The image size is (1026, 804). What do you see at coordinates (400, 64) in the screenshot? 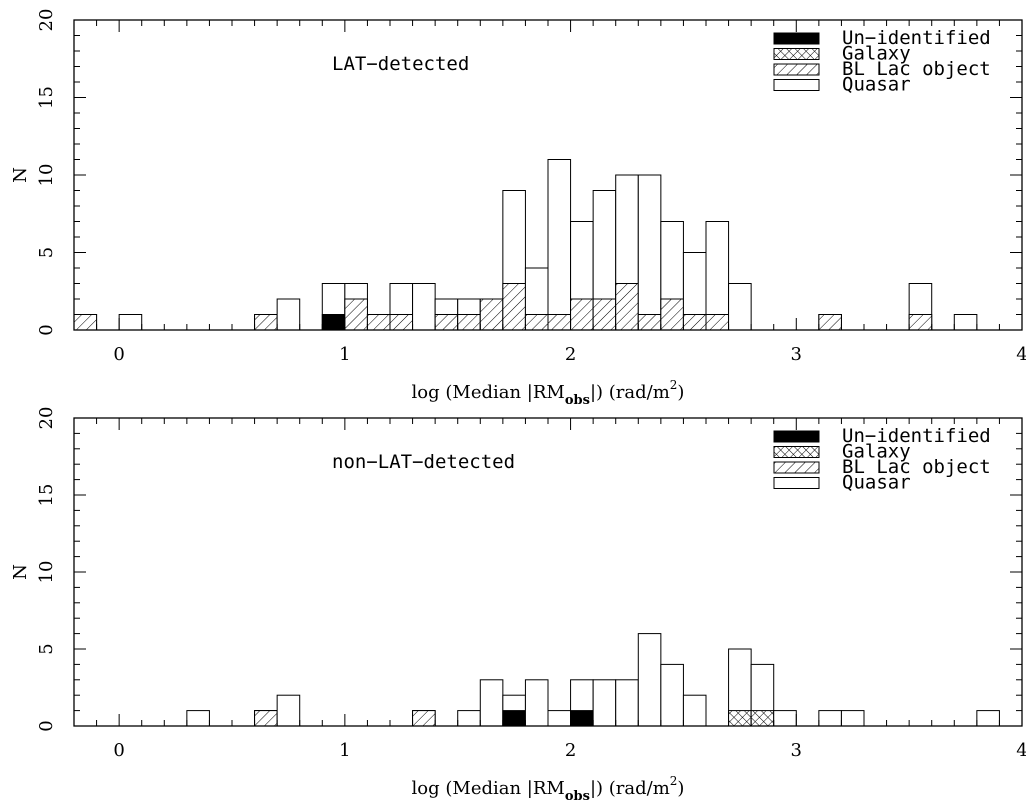
I see `panel-annotation: LAT−detected` at bounding box center [400, 64].